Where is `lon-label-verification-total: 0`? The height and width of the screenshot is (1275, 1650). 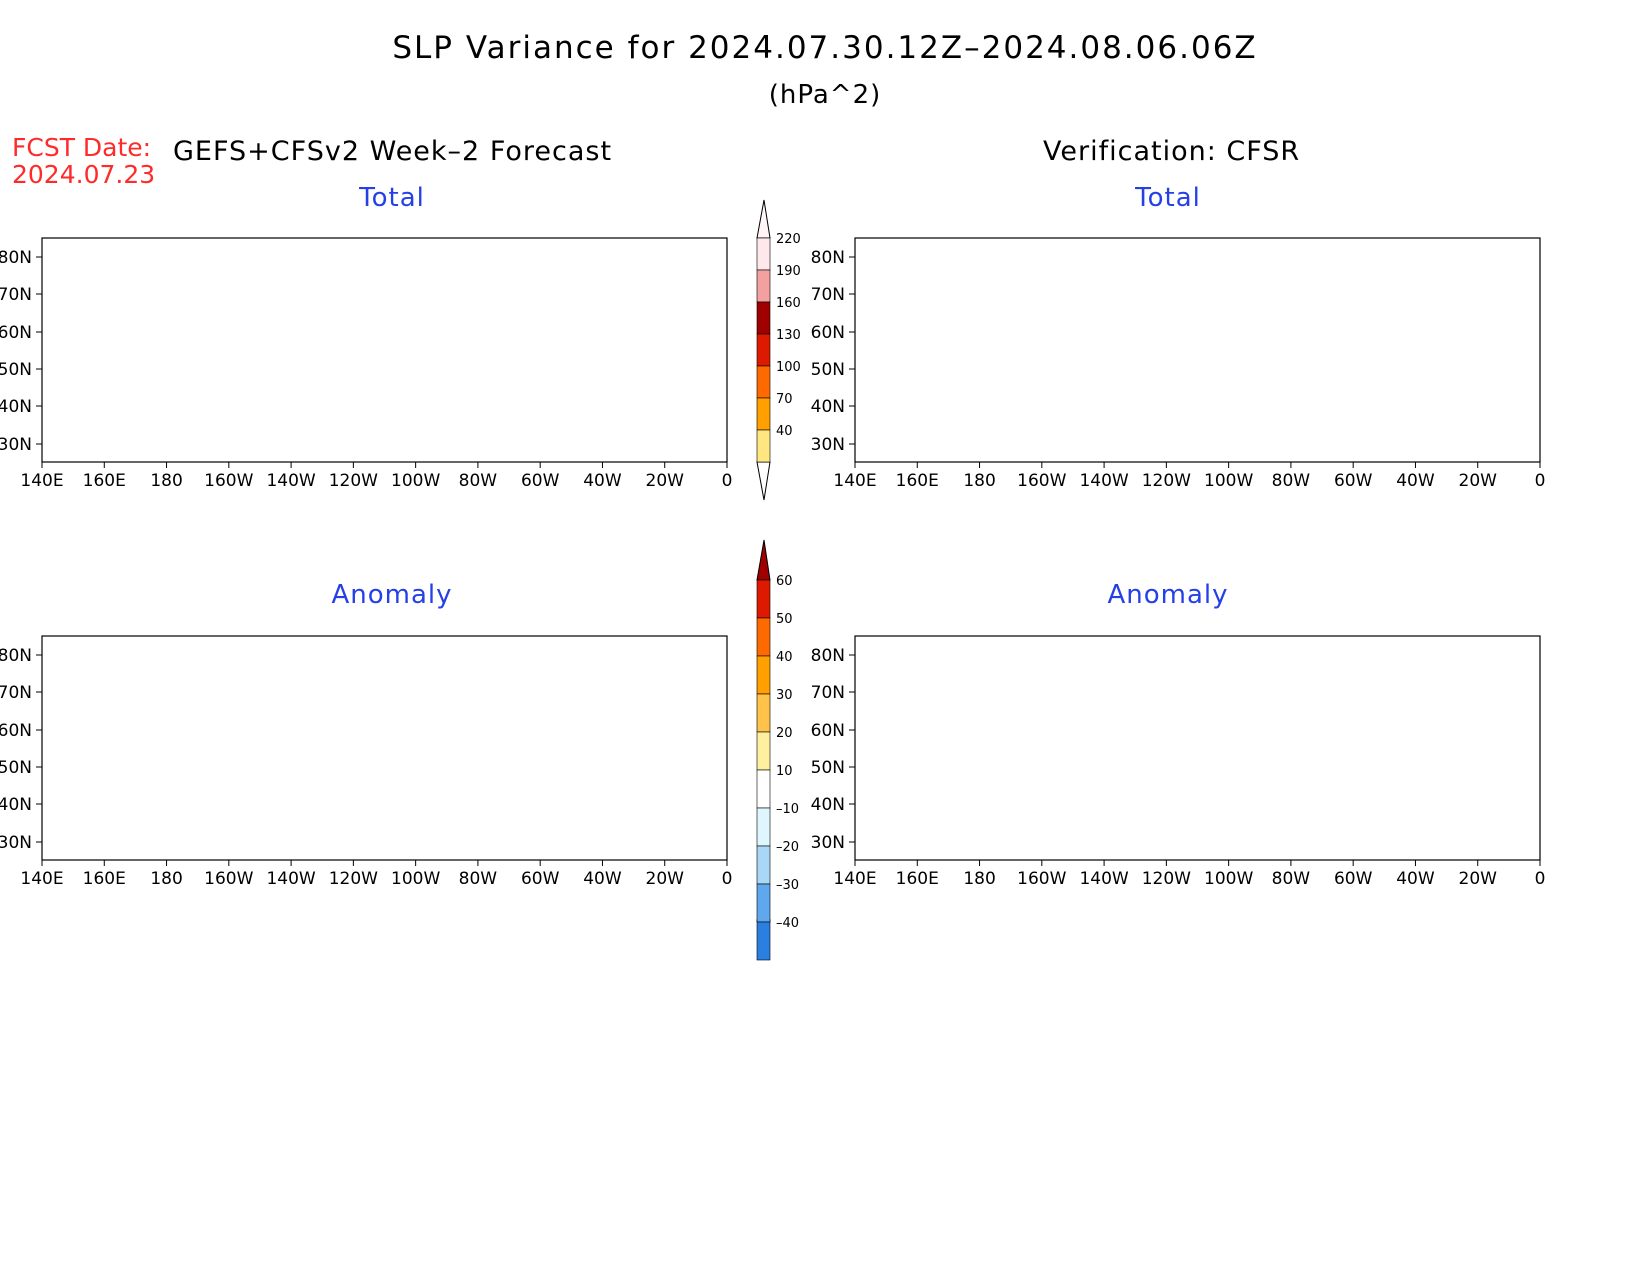
lon-label-verification-total: 0 is located at coordinates (1540, 481).